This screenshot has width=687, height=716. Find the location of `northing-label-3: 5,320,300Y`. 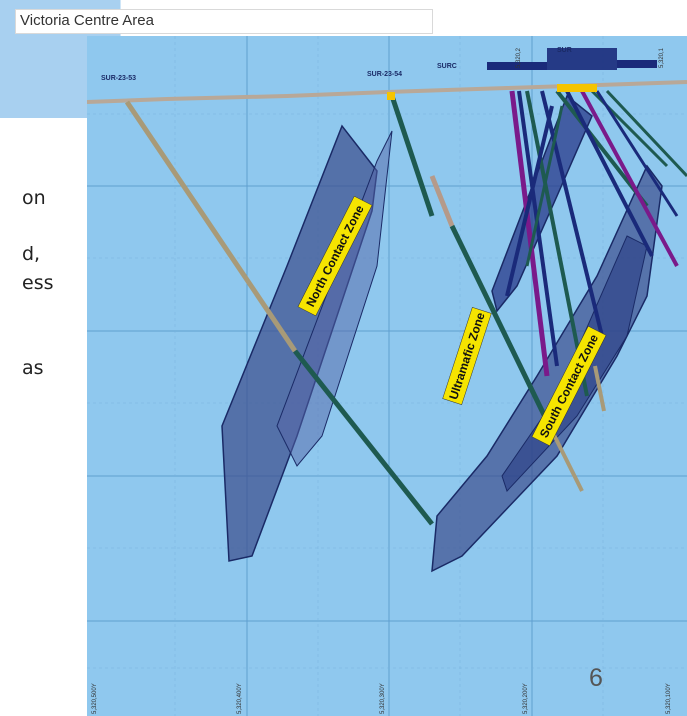

northing-label-3: 5,320,300Y is located at coordinates (383, 698).